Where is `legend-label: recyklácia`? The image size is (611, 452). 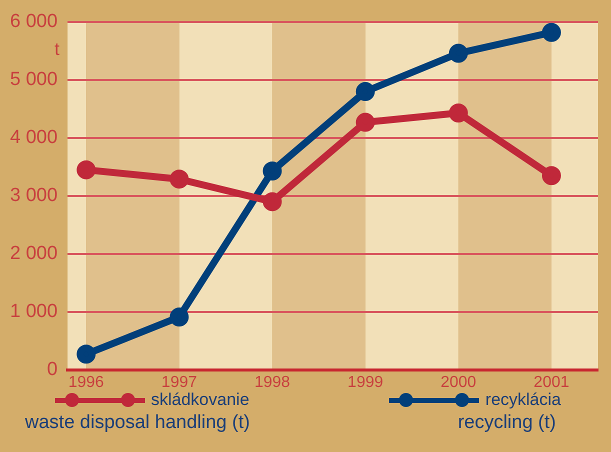 legend-label: recyklácia is located at coordinates (523, 400).